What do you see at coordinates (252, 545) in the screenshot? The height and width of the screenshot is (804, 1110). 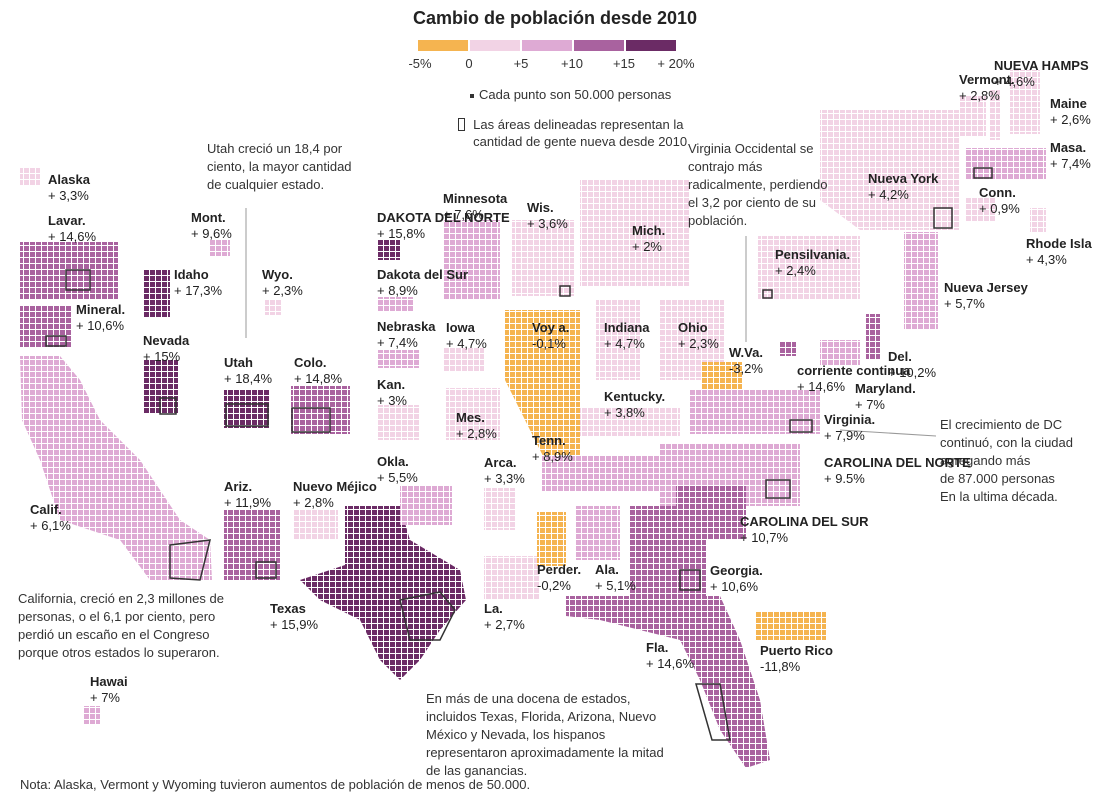 I see `state-dots-ariz-` at bounding box center [252, 545].